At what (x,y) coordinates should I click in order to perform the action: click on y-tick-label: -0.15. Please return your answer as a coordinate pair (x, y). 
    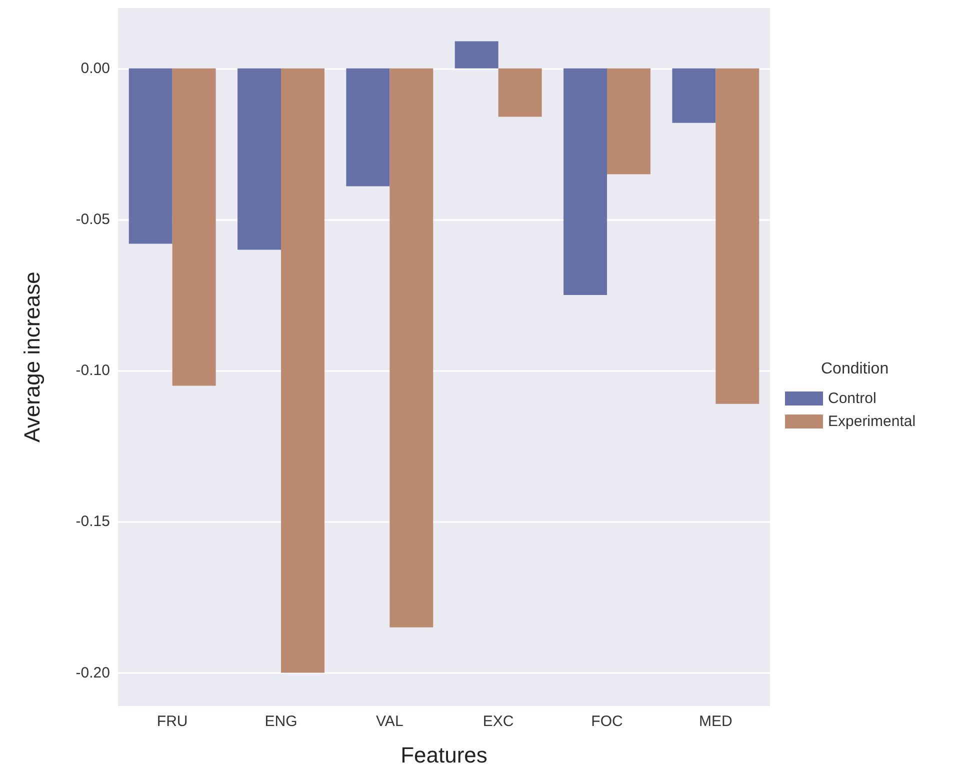
    Looking at the image, I should click on (93, 521).